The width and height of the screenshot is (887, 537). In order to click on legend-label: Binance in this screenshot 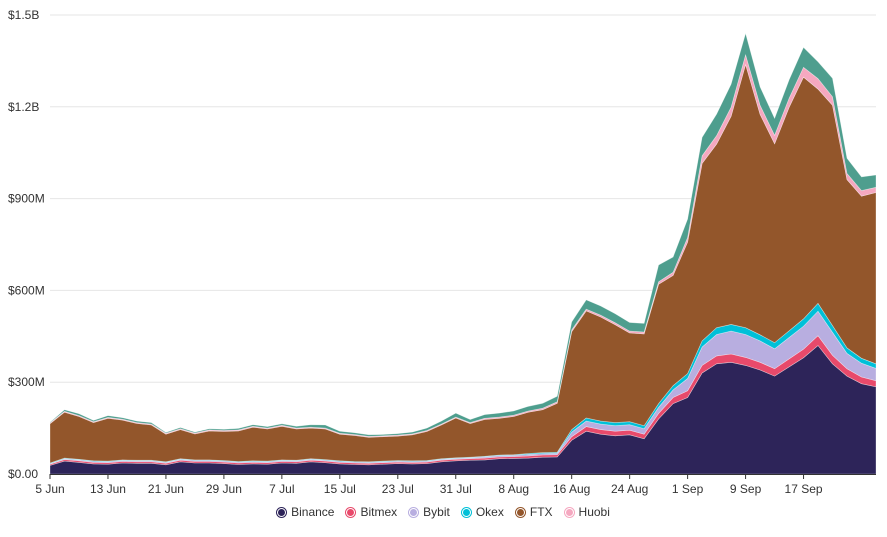, I will do `click(313, 512)`.